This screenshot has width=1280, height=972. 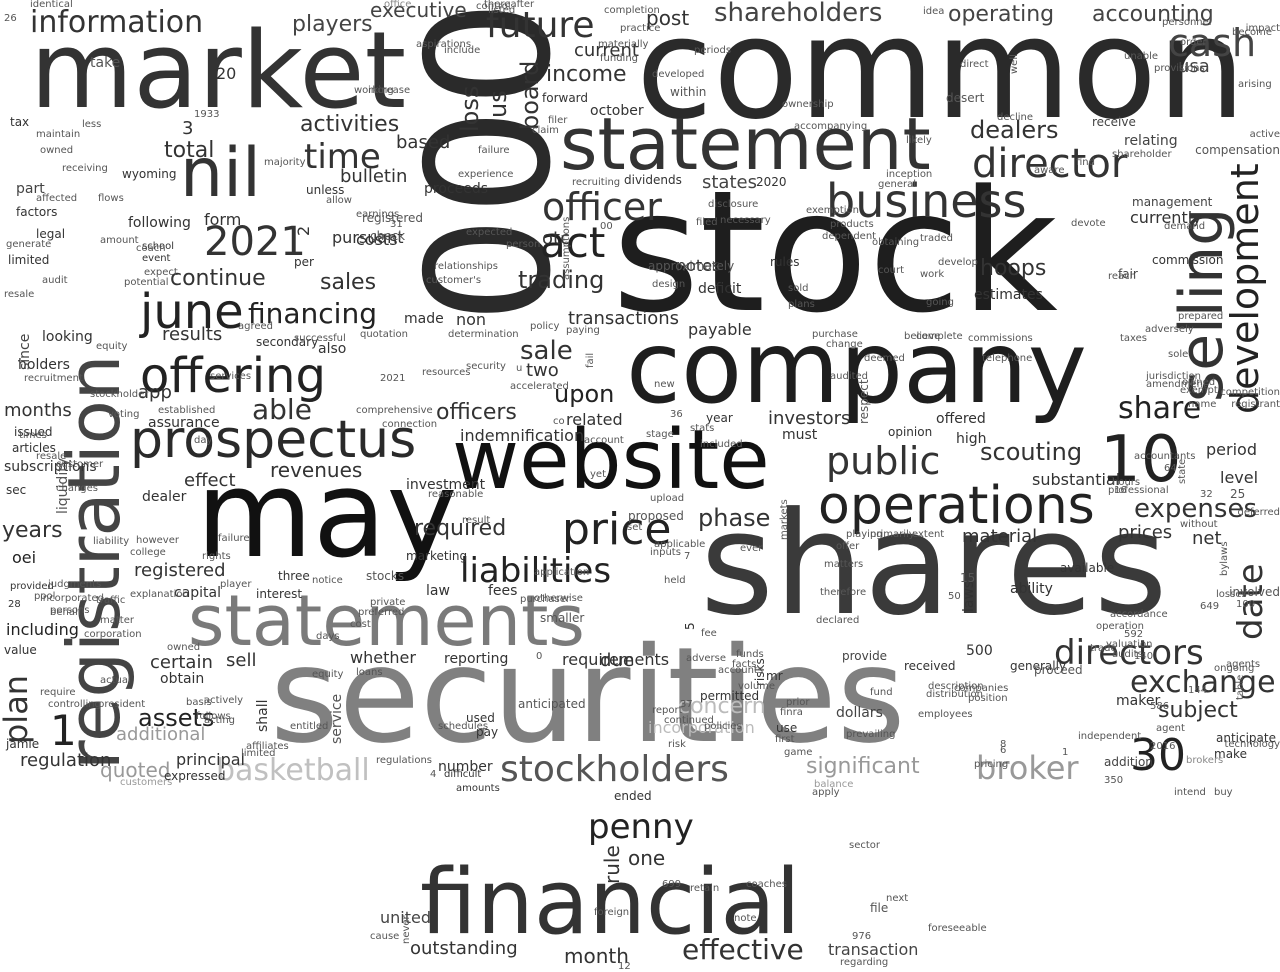 What do you see at coordinates (689, 720) in the screenshot?
I see `word-401: continued` at bounding box center [689, 720].